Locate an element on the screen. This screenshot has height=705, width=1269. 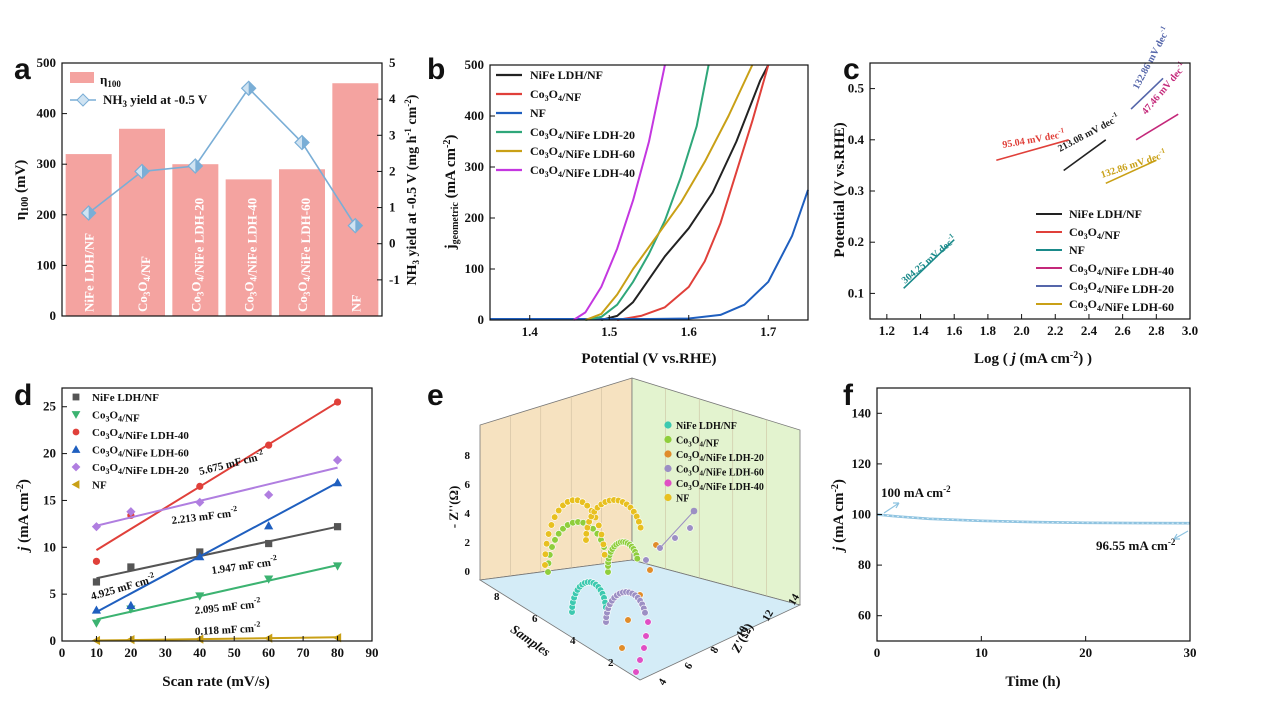
panel-e-label: e is located at coordinates (435, 395).